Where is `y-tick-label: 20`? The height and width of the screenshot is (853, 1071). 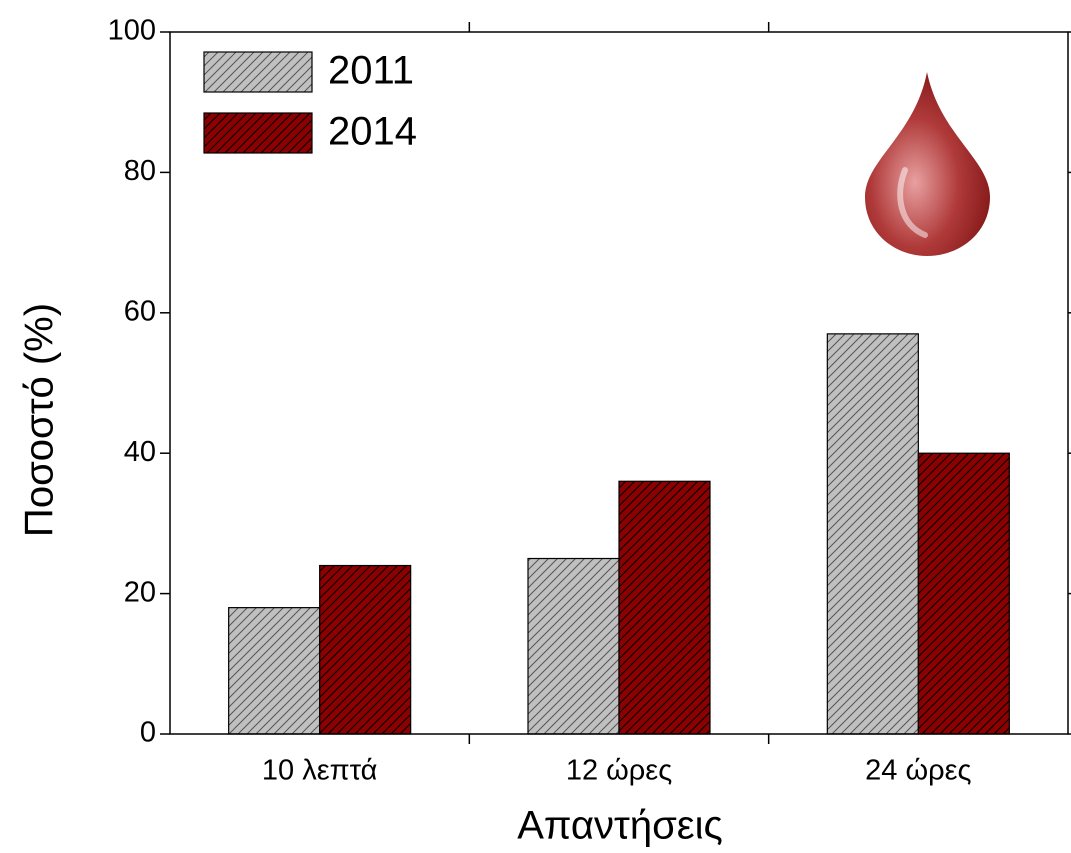 y-tick-label: 20 is located at coordinates (140, 592).